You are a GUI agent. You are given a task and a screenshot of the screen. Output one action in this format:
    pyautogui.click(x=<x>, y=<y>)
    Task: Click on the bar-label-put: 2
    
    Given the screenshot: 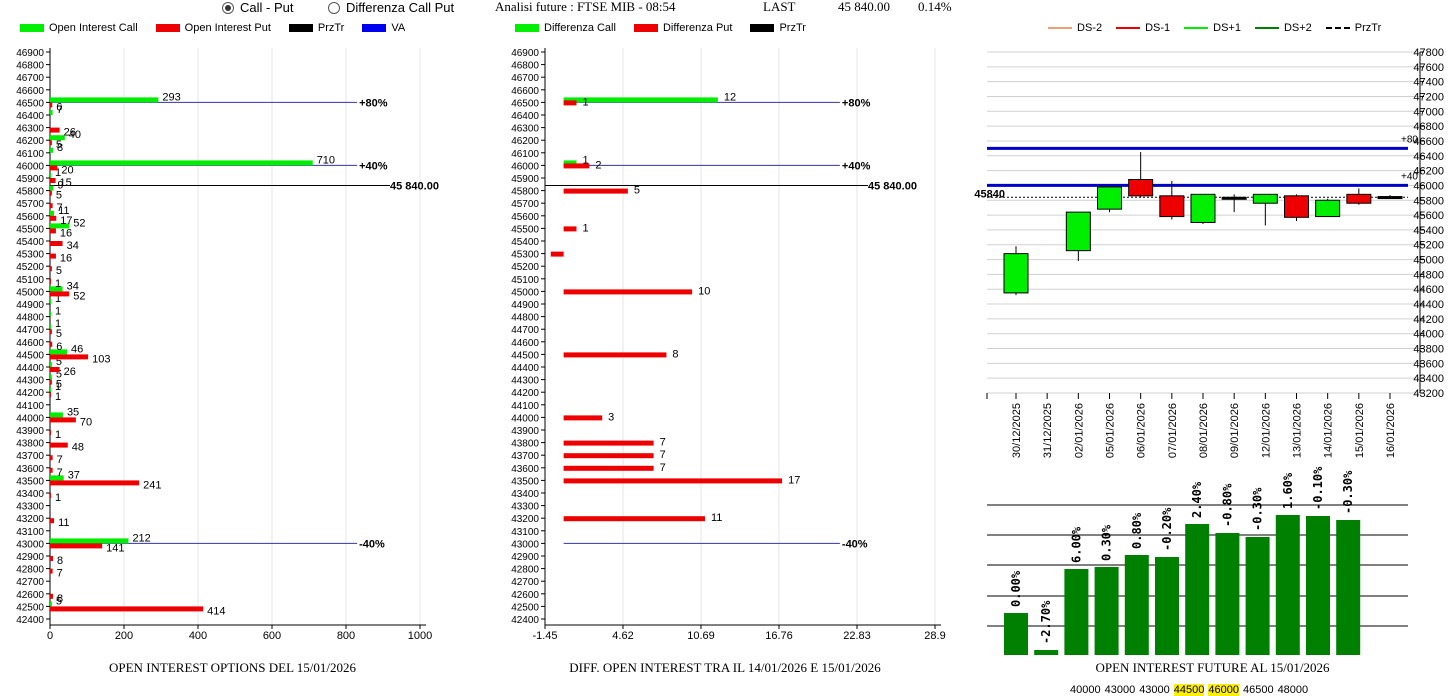 What is the action you would take?
    pyautogui.click(x=598, y=165)
    